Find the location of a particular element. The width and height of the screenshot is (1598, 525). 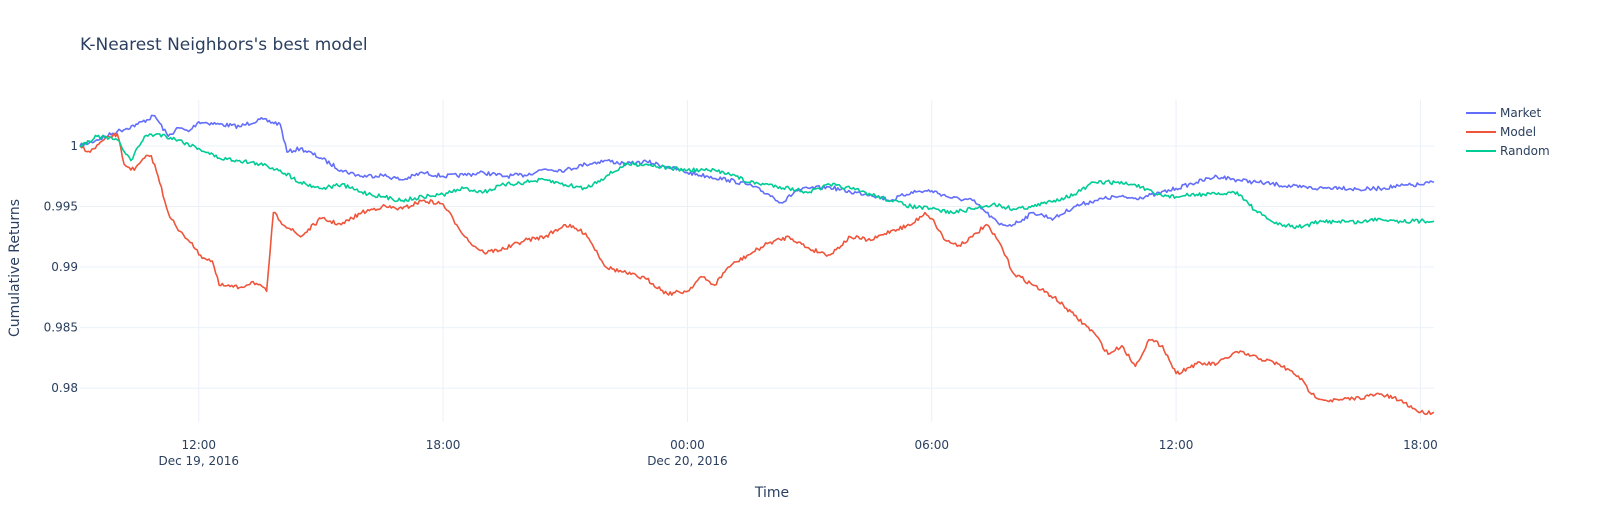

y-axis-title: Cumulative Returns is located at coordinates (15, 268).